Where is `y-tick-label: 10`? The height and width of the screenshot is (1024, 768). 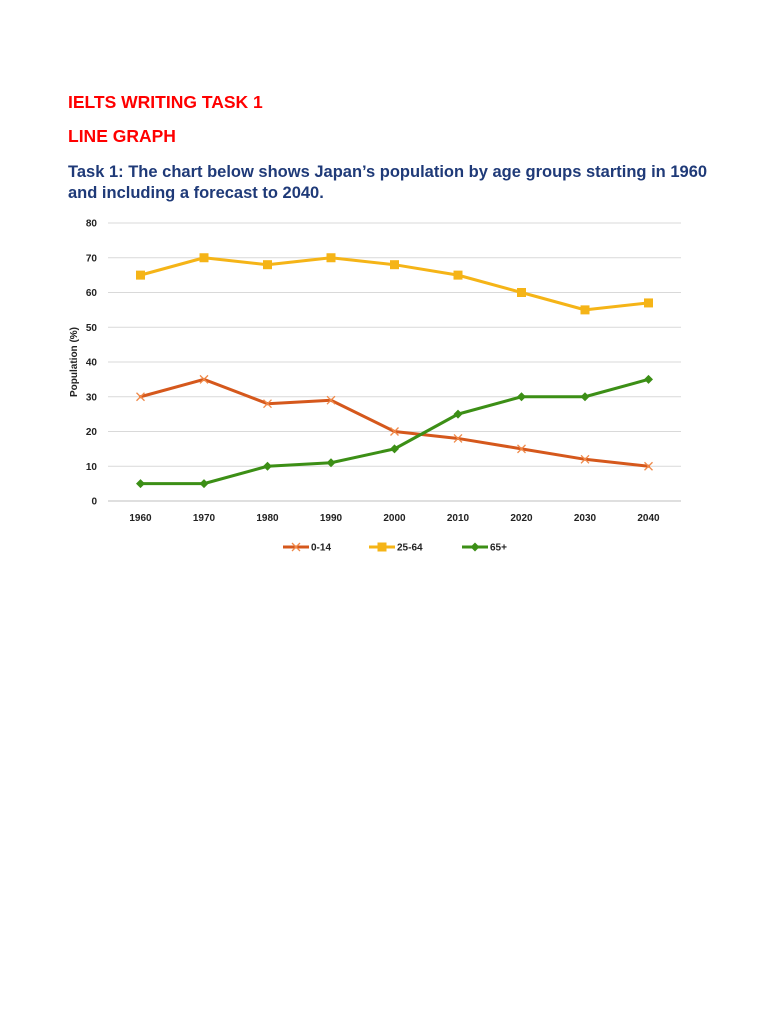 y-tick-label: 10 is located at coordinates (92, 467).